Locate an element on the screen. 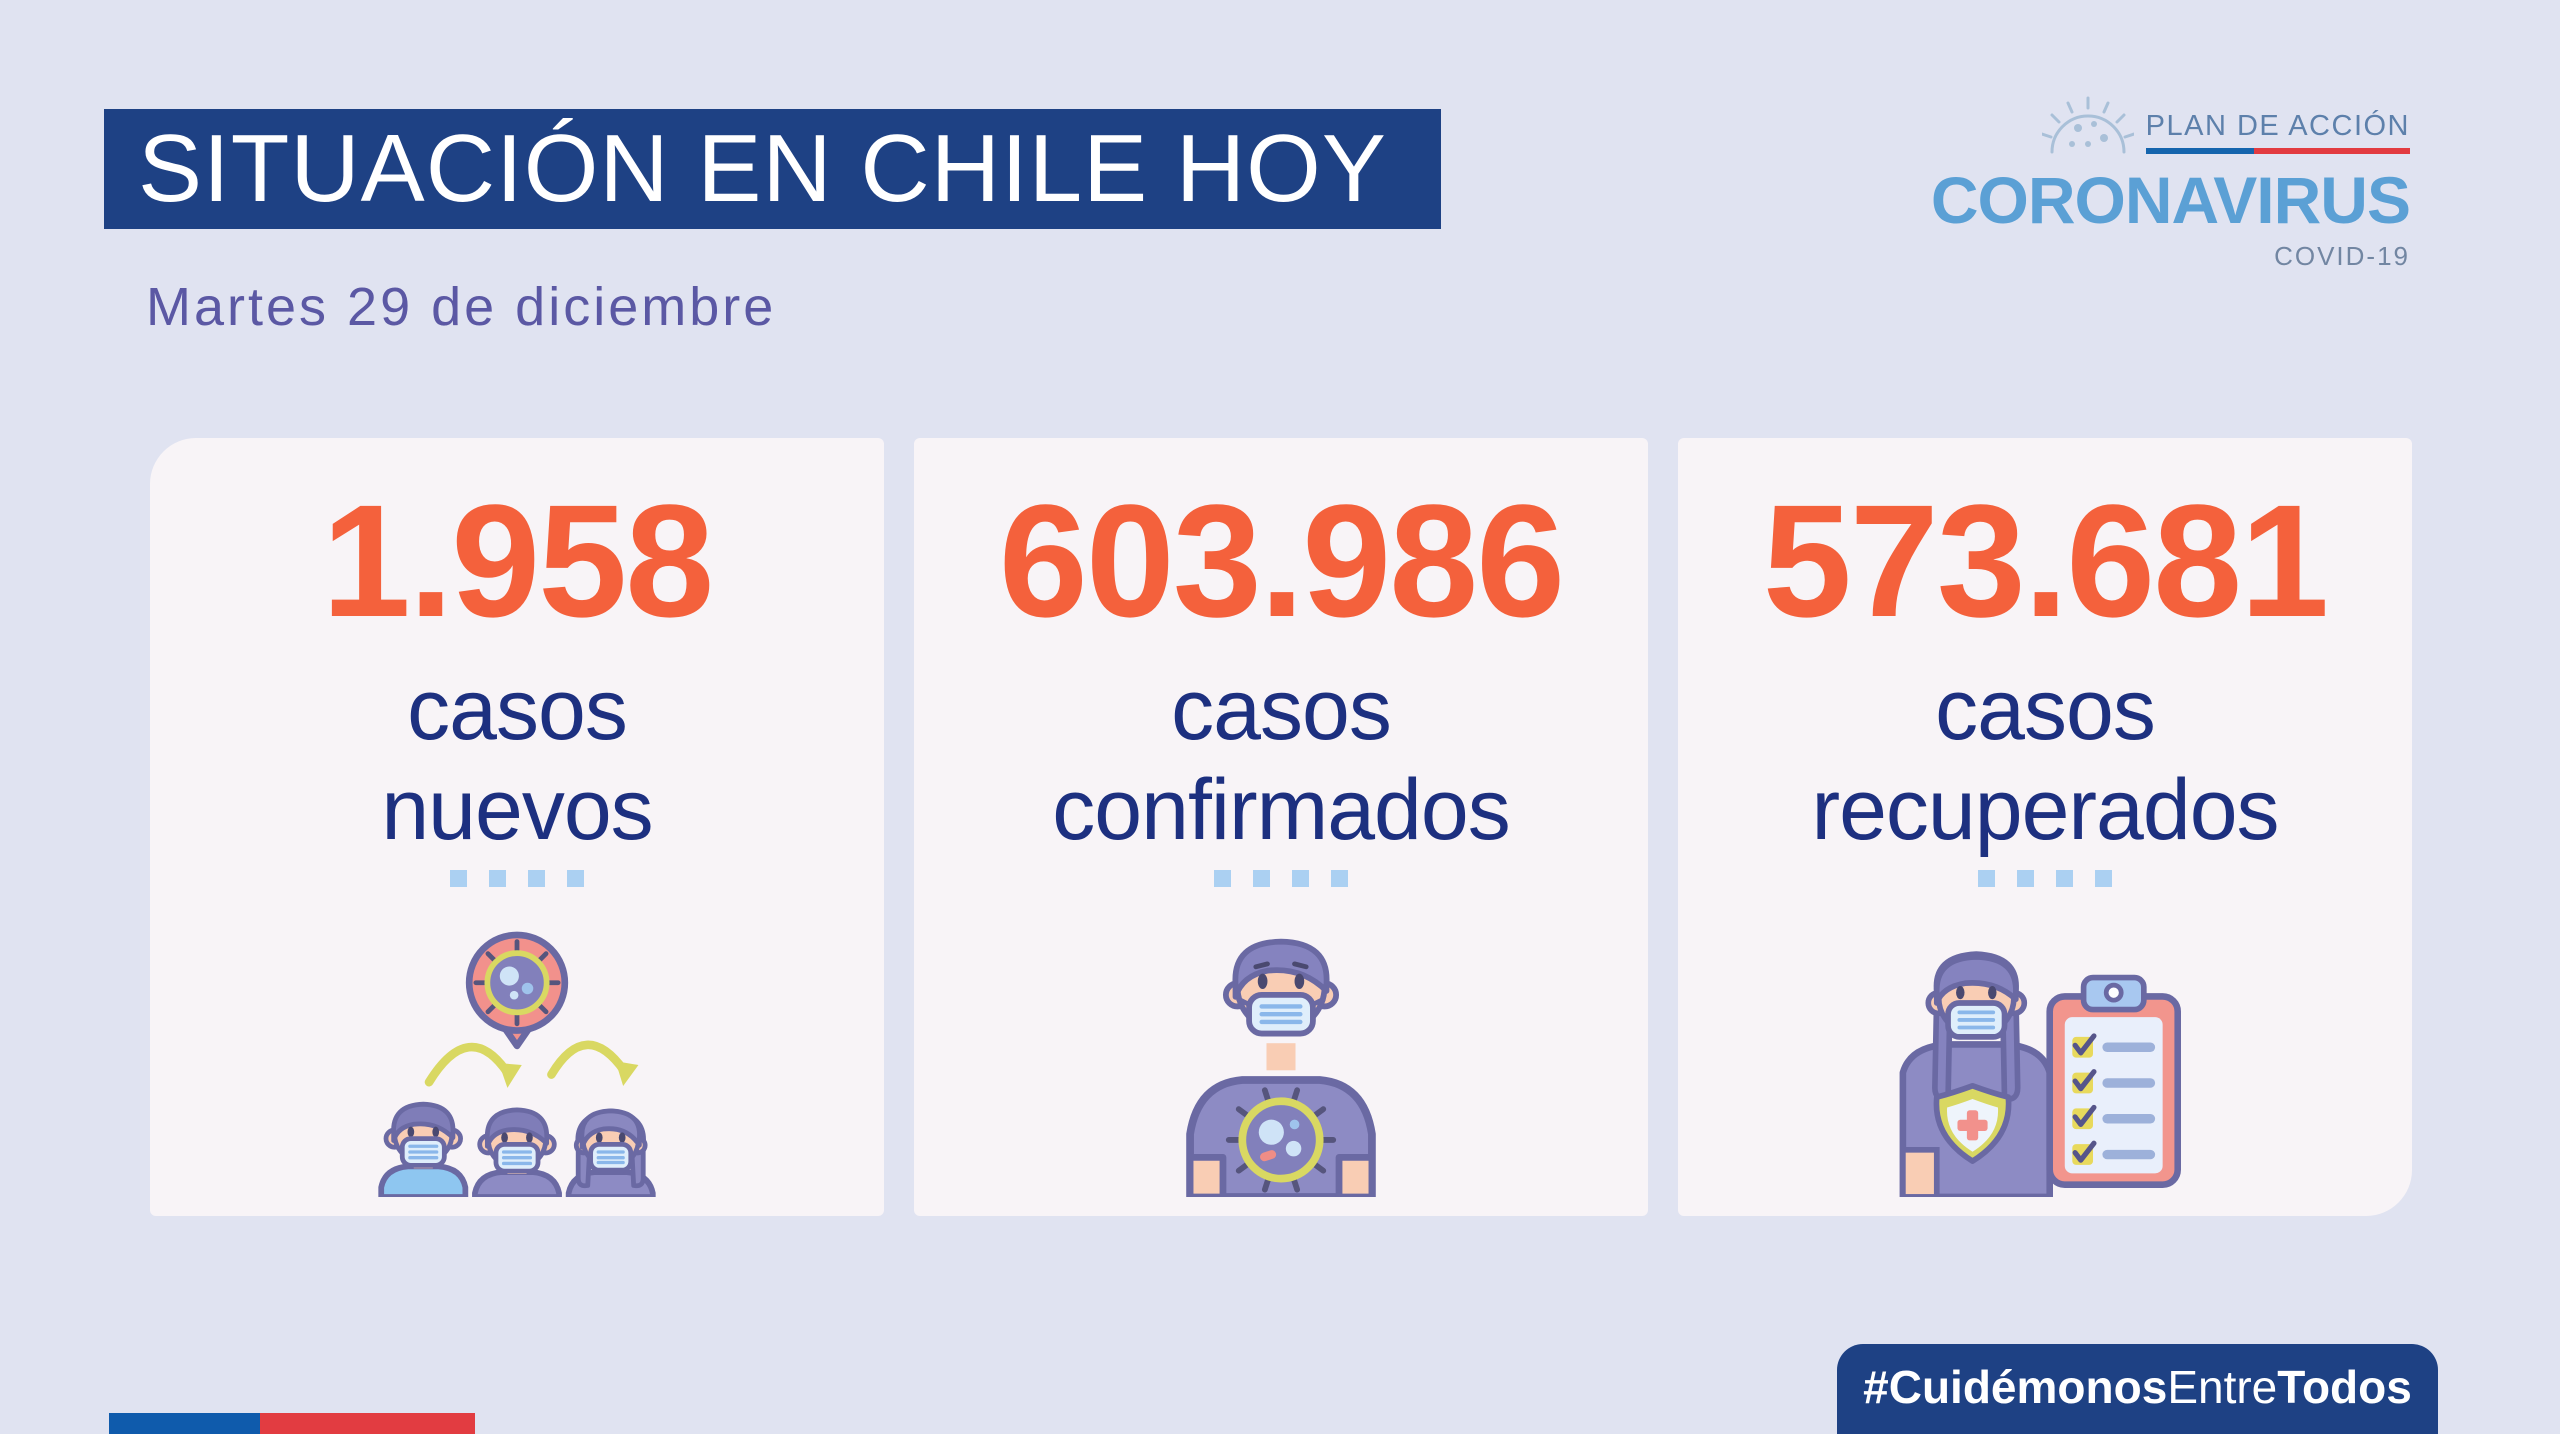 Image resolution: width=2560 pixels, height=1434 pixels. hashtag-banner: #Cuidémonos Entre Todos is located at coordinates (2137, 1389).